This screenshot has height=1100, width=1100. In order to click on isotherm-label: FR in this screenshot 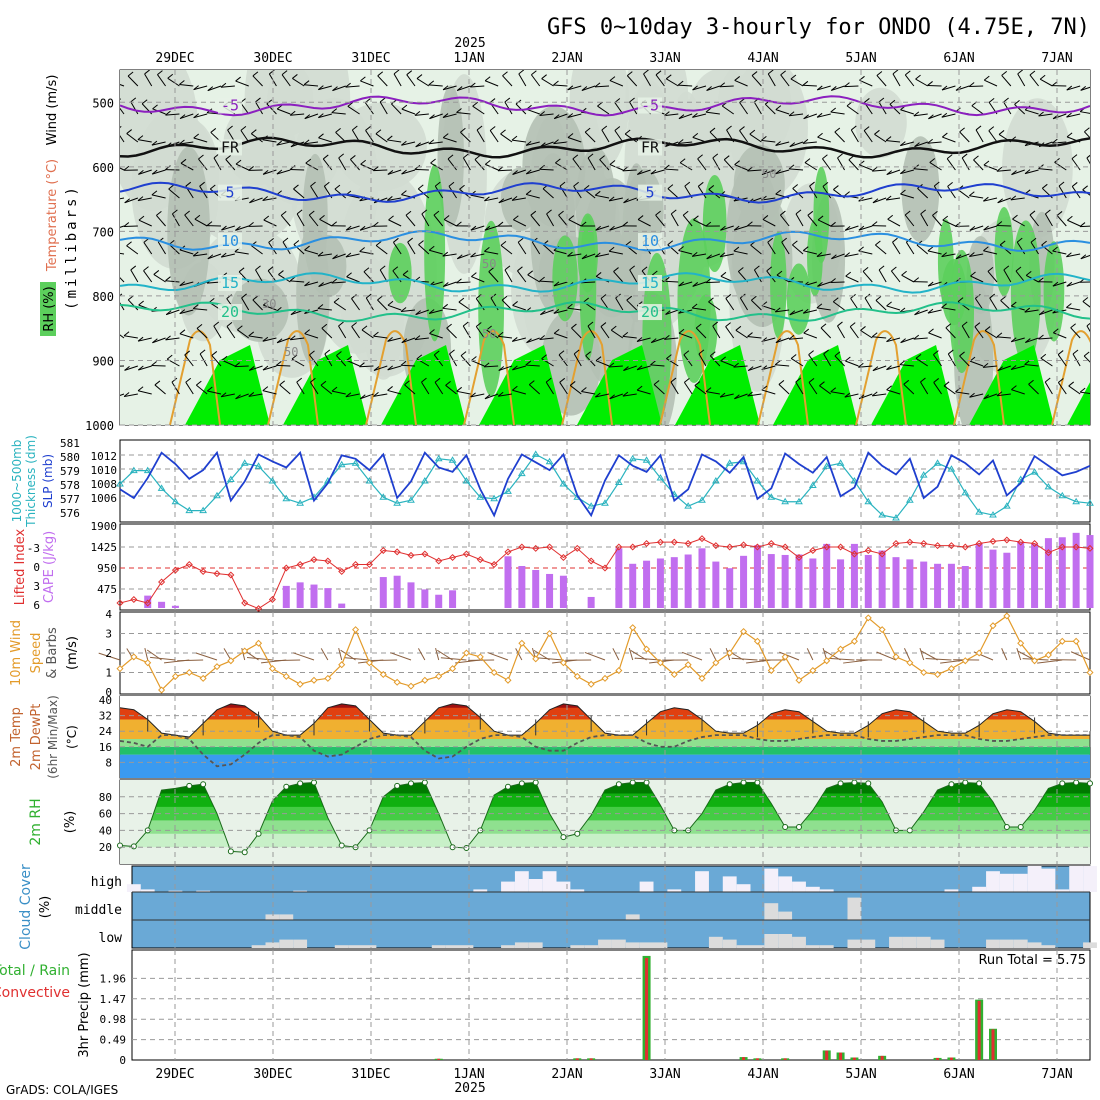, I will do `click(230, 147)`.